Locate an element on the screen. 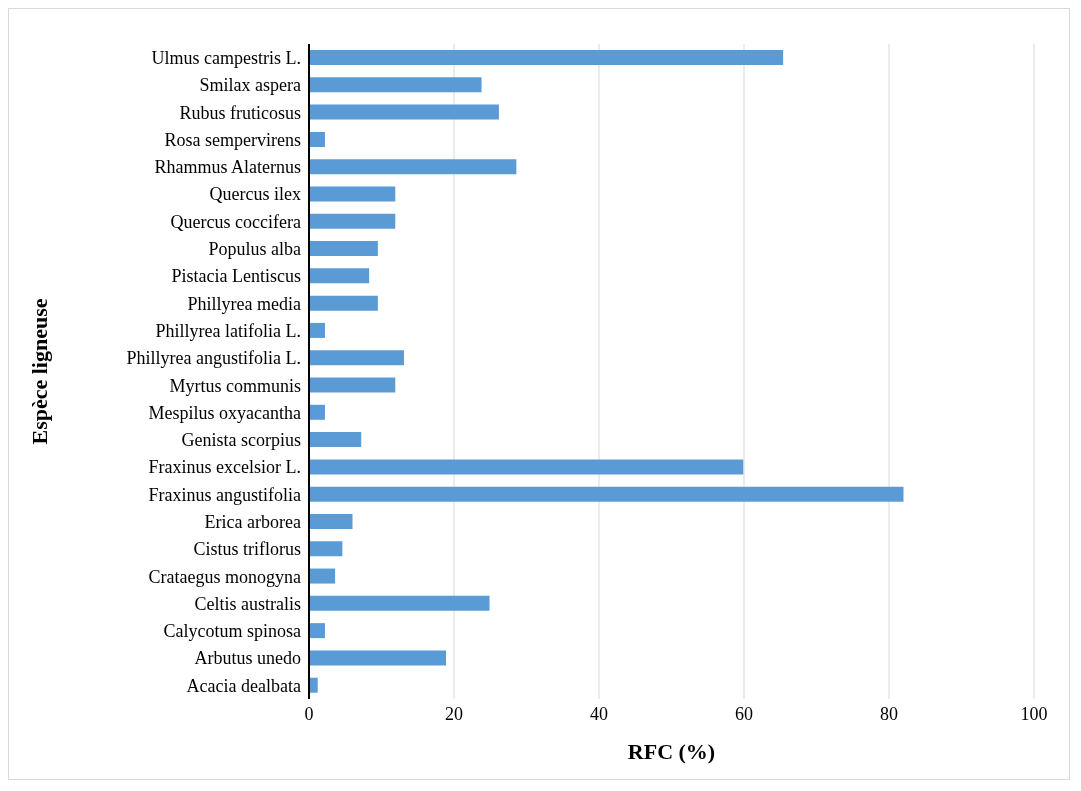  y-tick-label: Erica arborea is located at coordinates (252, 521).